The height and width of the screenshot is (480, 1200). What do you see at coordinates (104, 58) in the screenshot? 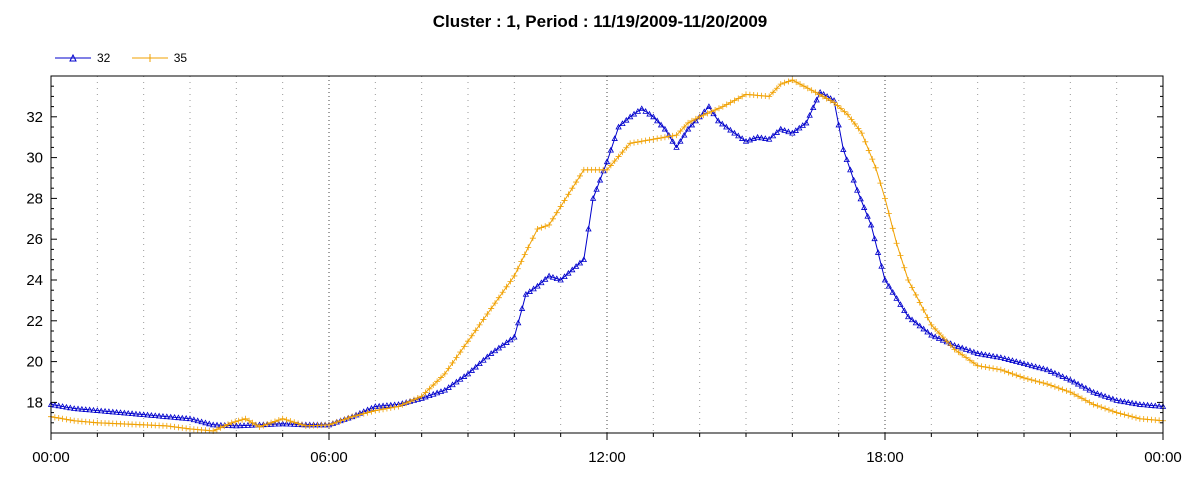
I see `legend-label-series-32: 32` at bounding box center [104, 58].